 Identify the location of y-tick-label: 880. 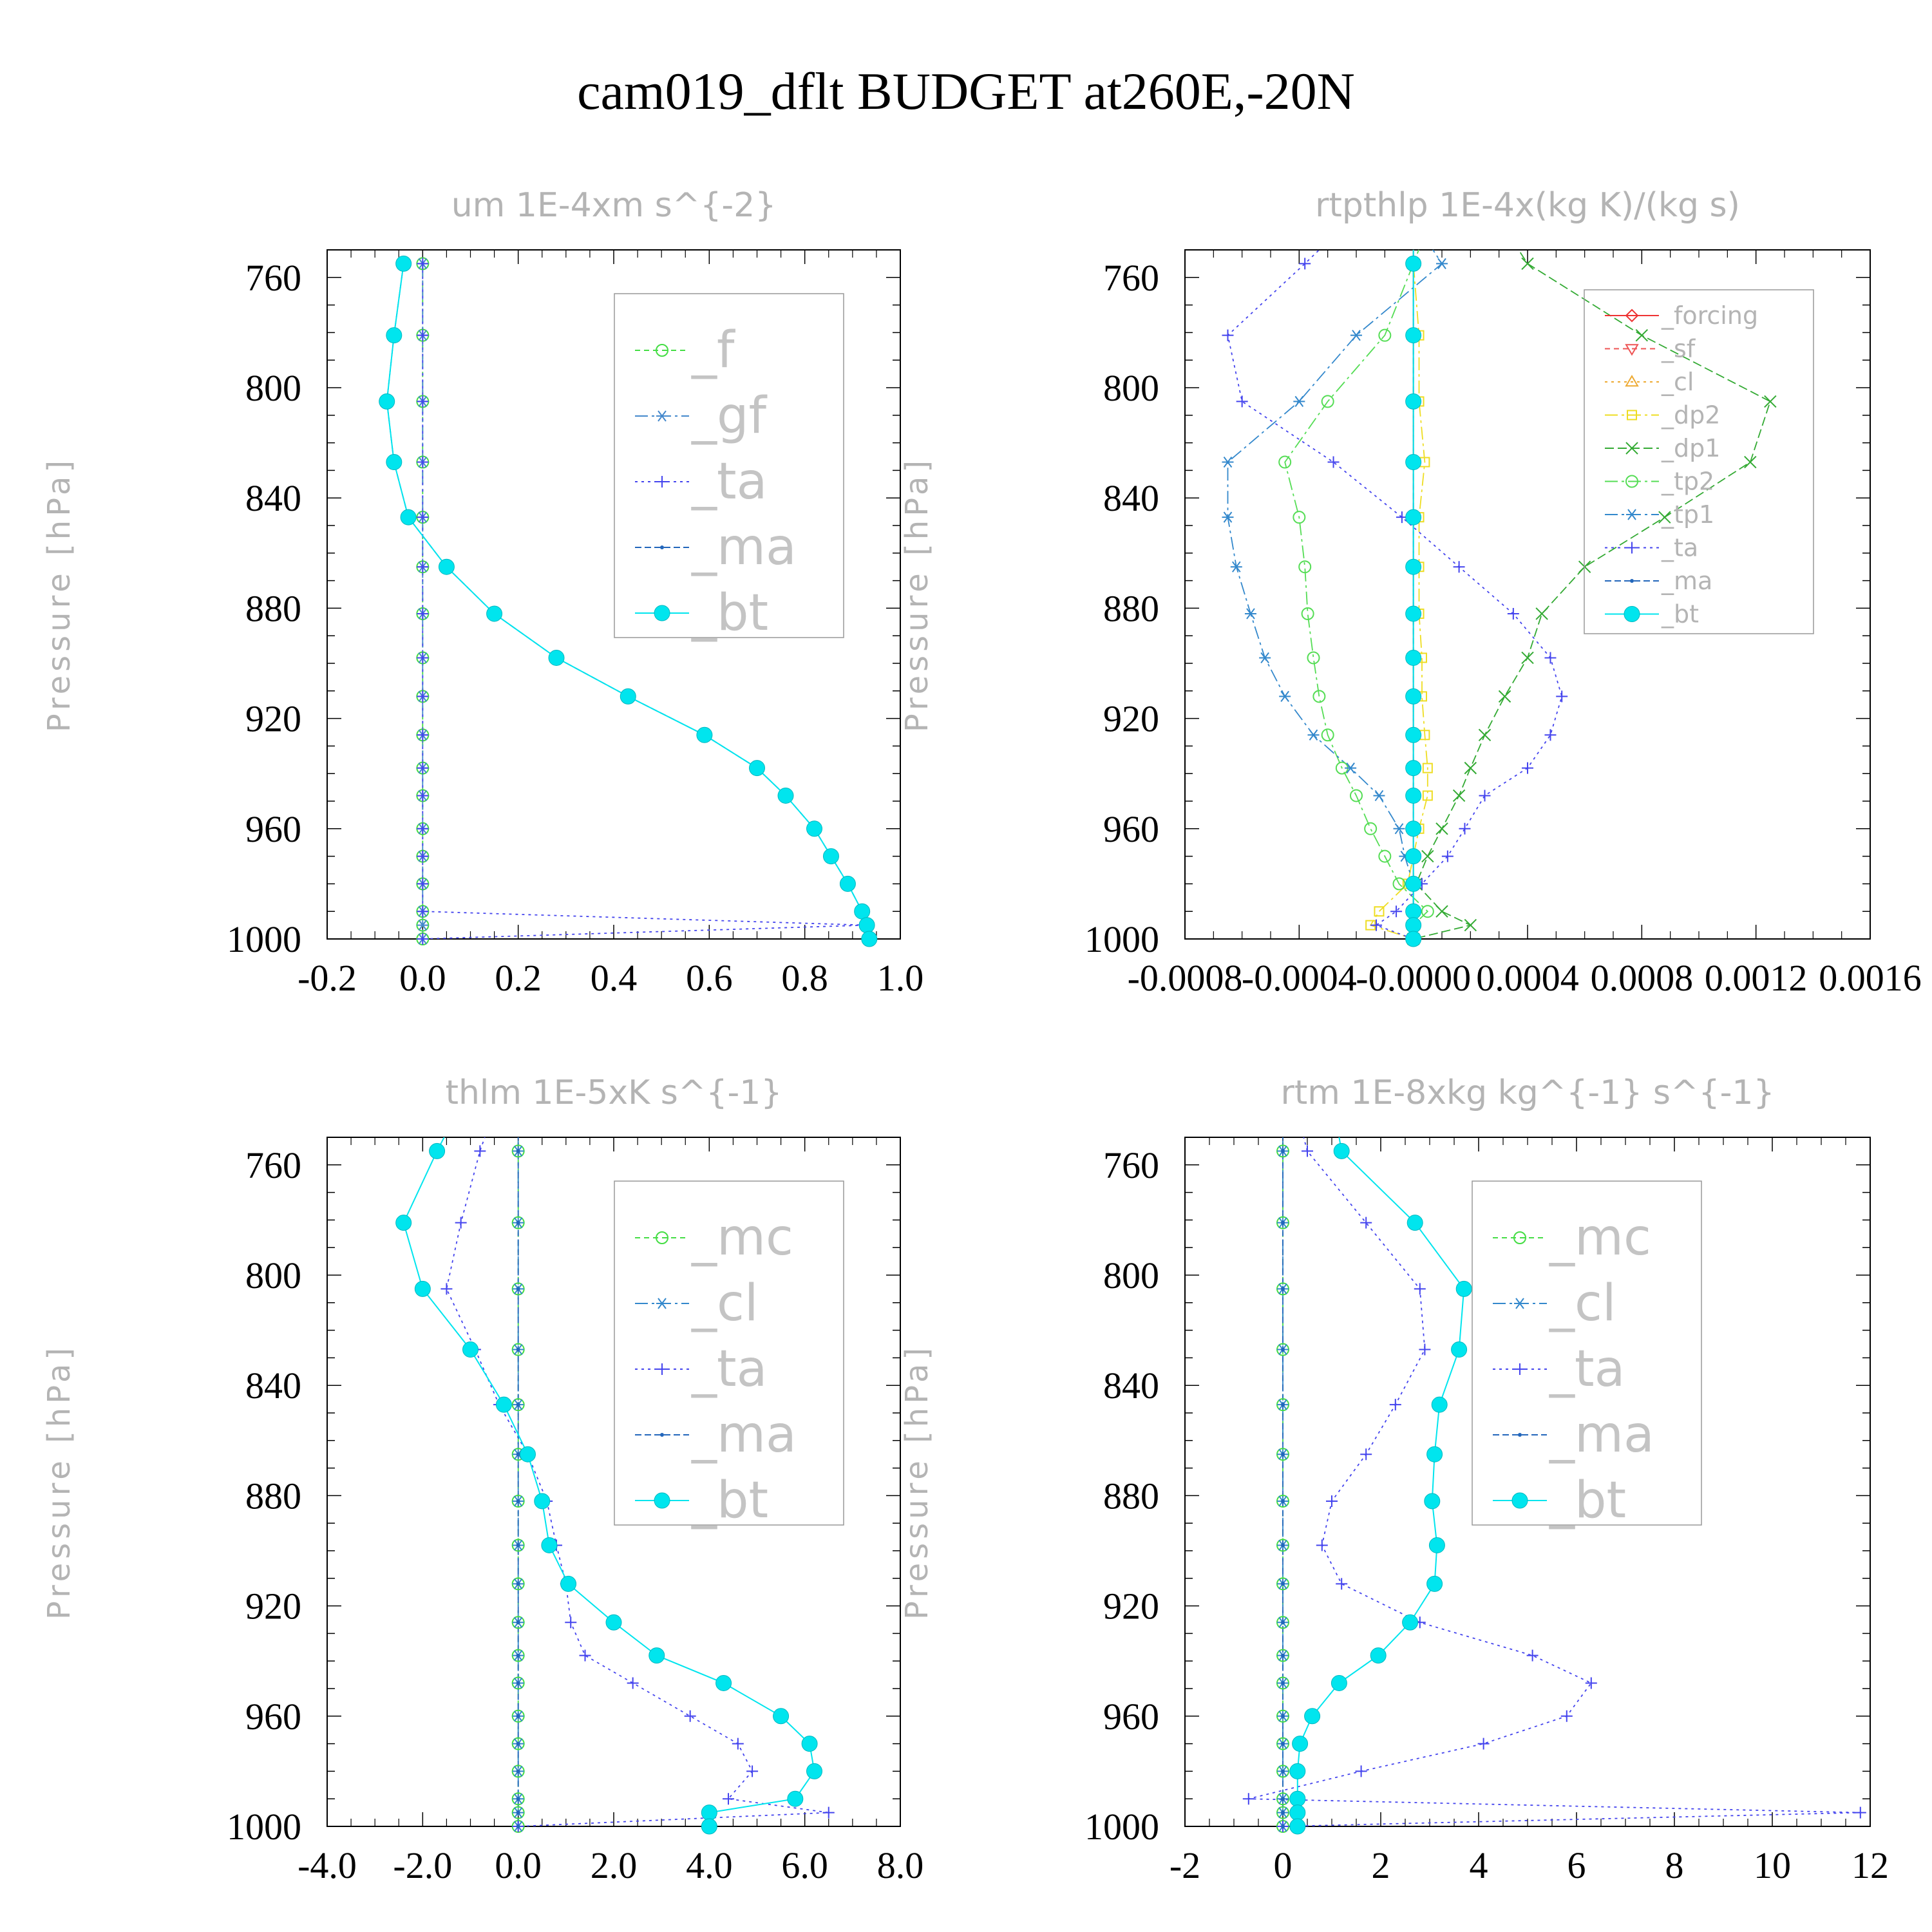
(1131, 1496).